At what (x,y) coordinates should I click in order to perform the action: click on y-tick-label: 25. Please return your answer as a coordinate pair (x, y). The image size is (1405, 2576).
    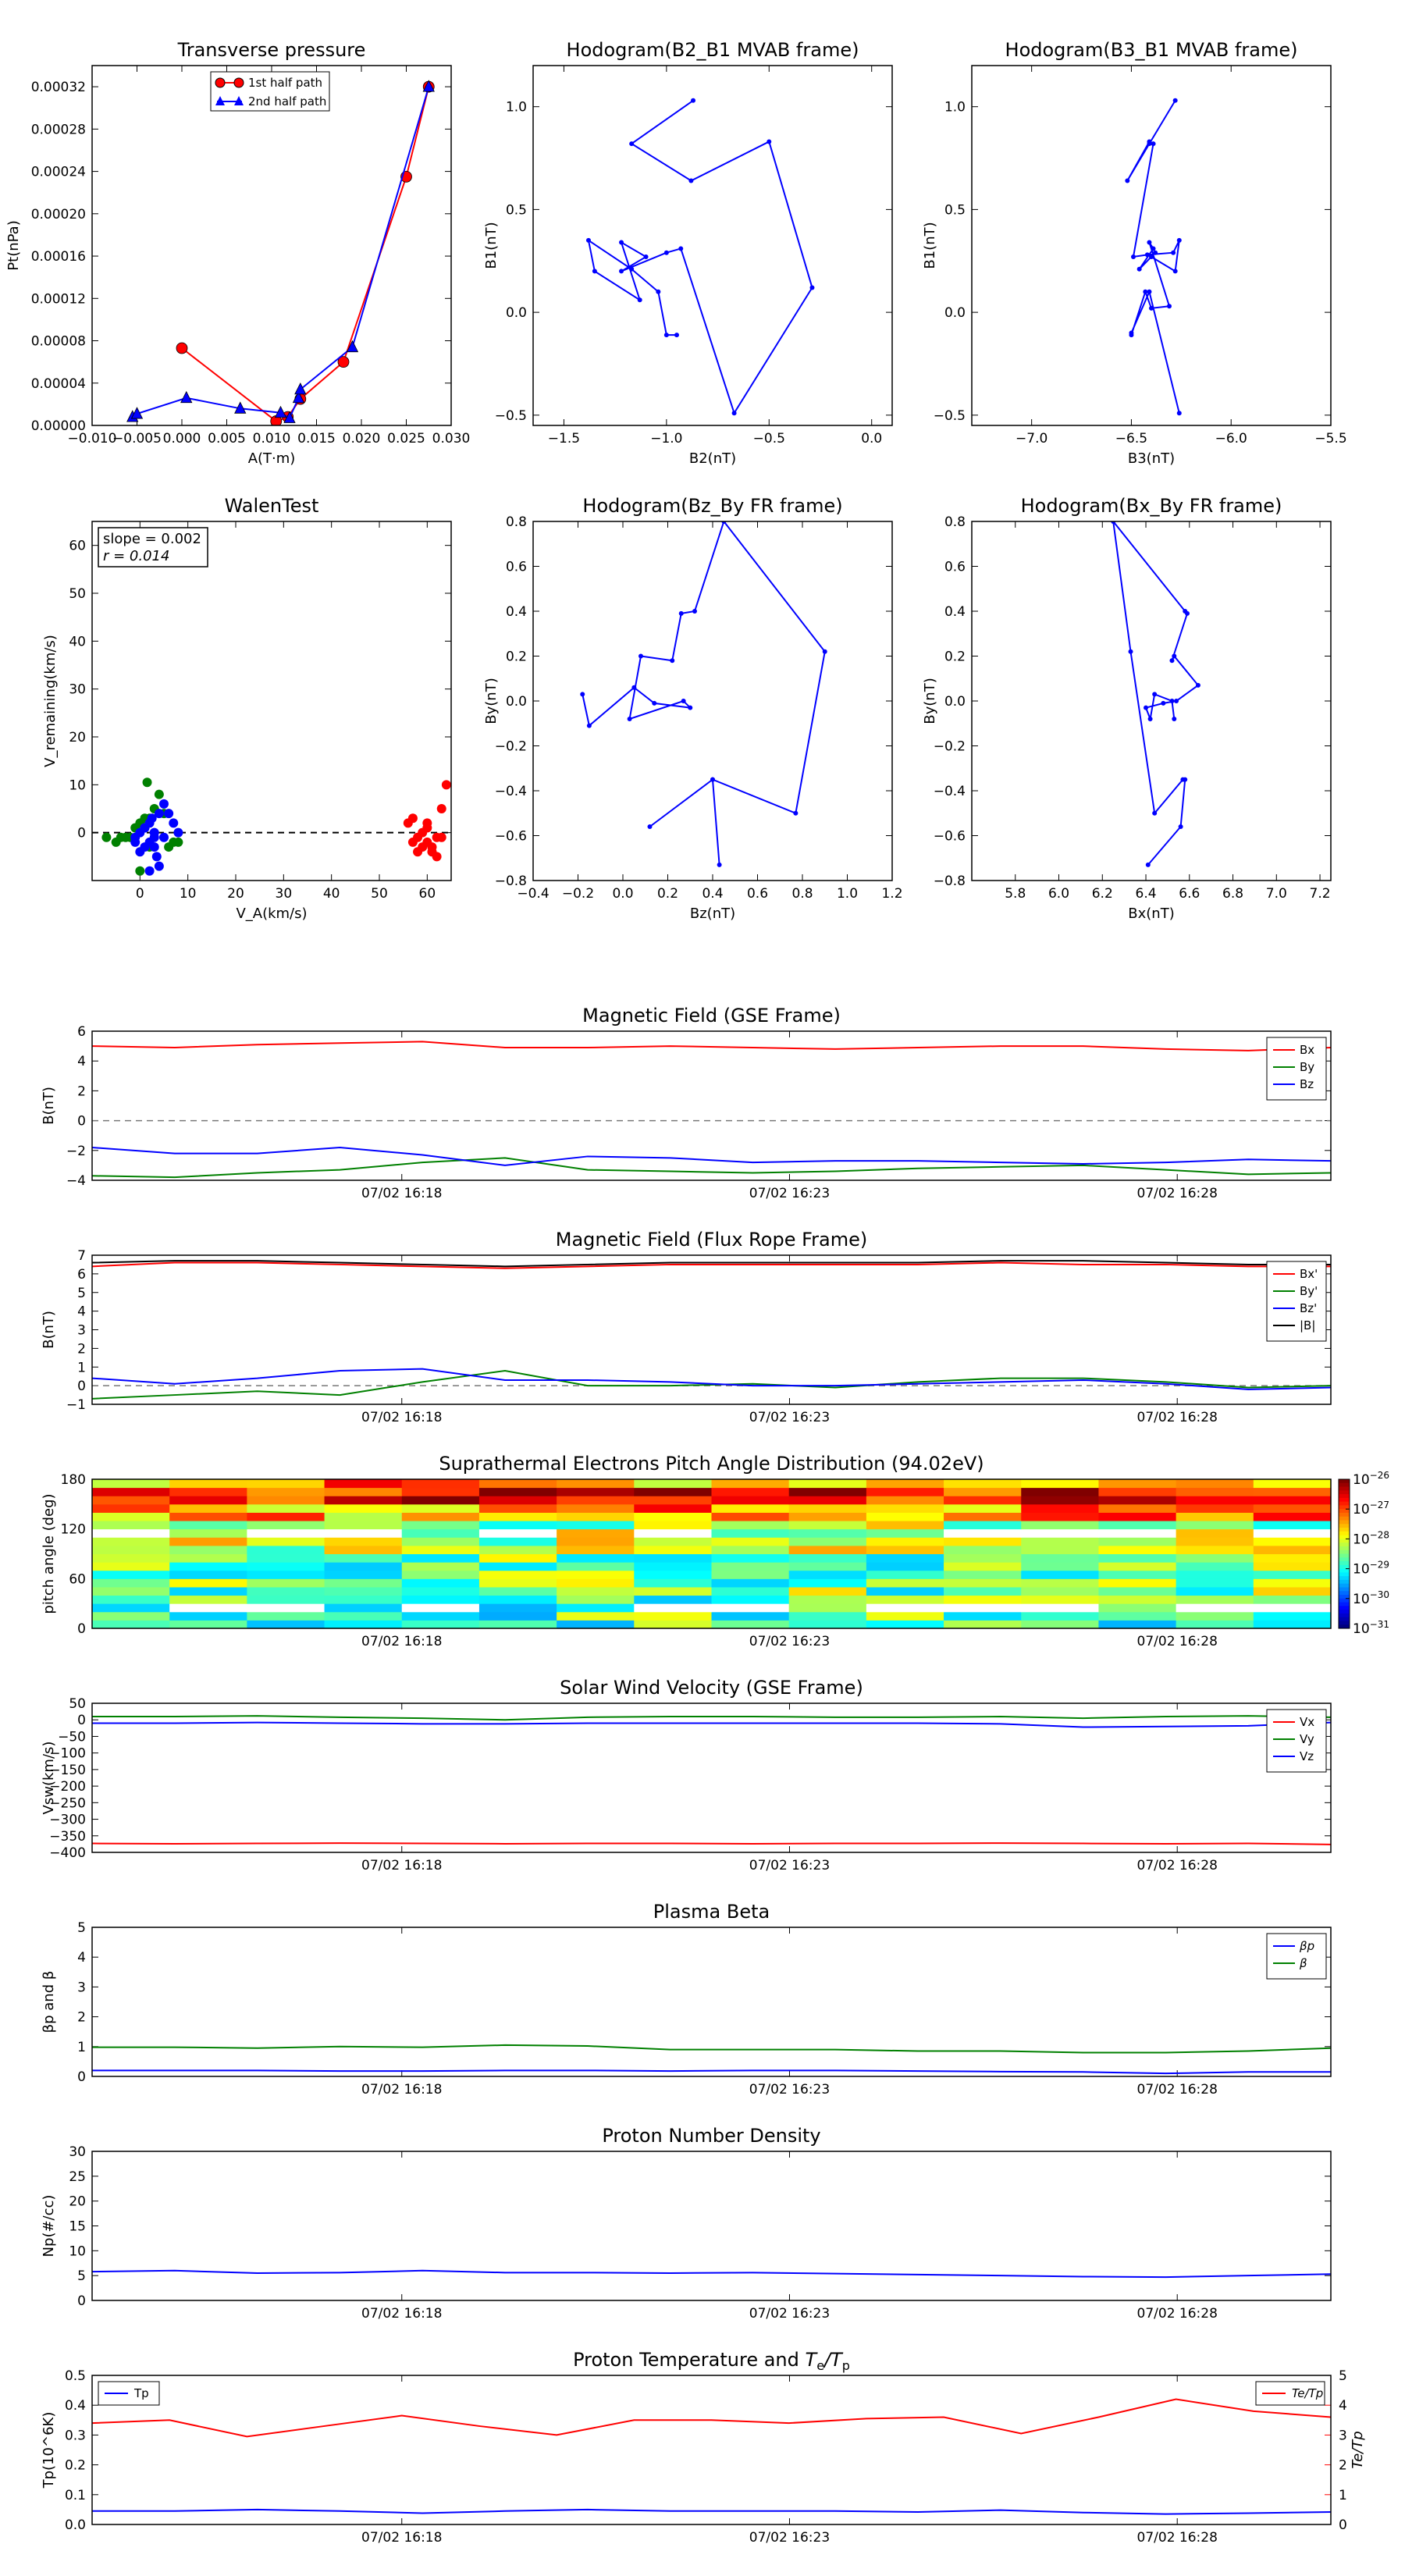
    Looking at the image, I should click on (77, 2177).